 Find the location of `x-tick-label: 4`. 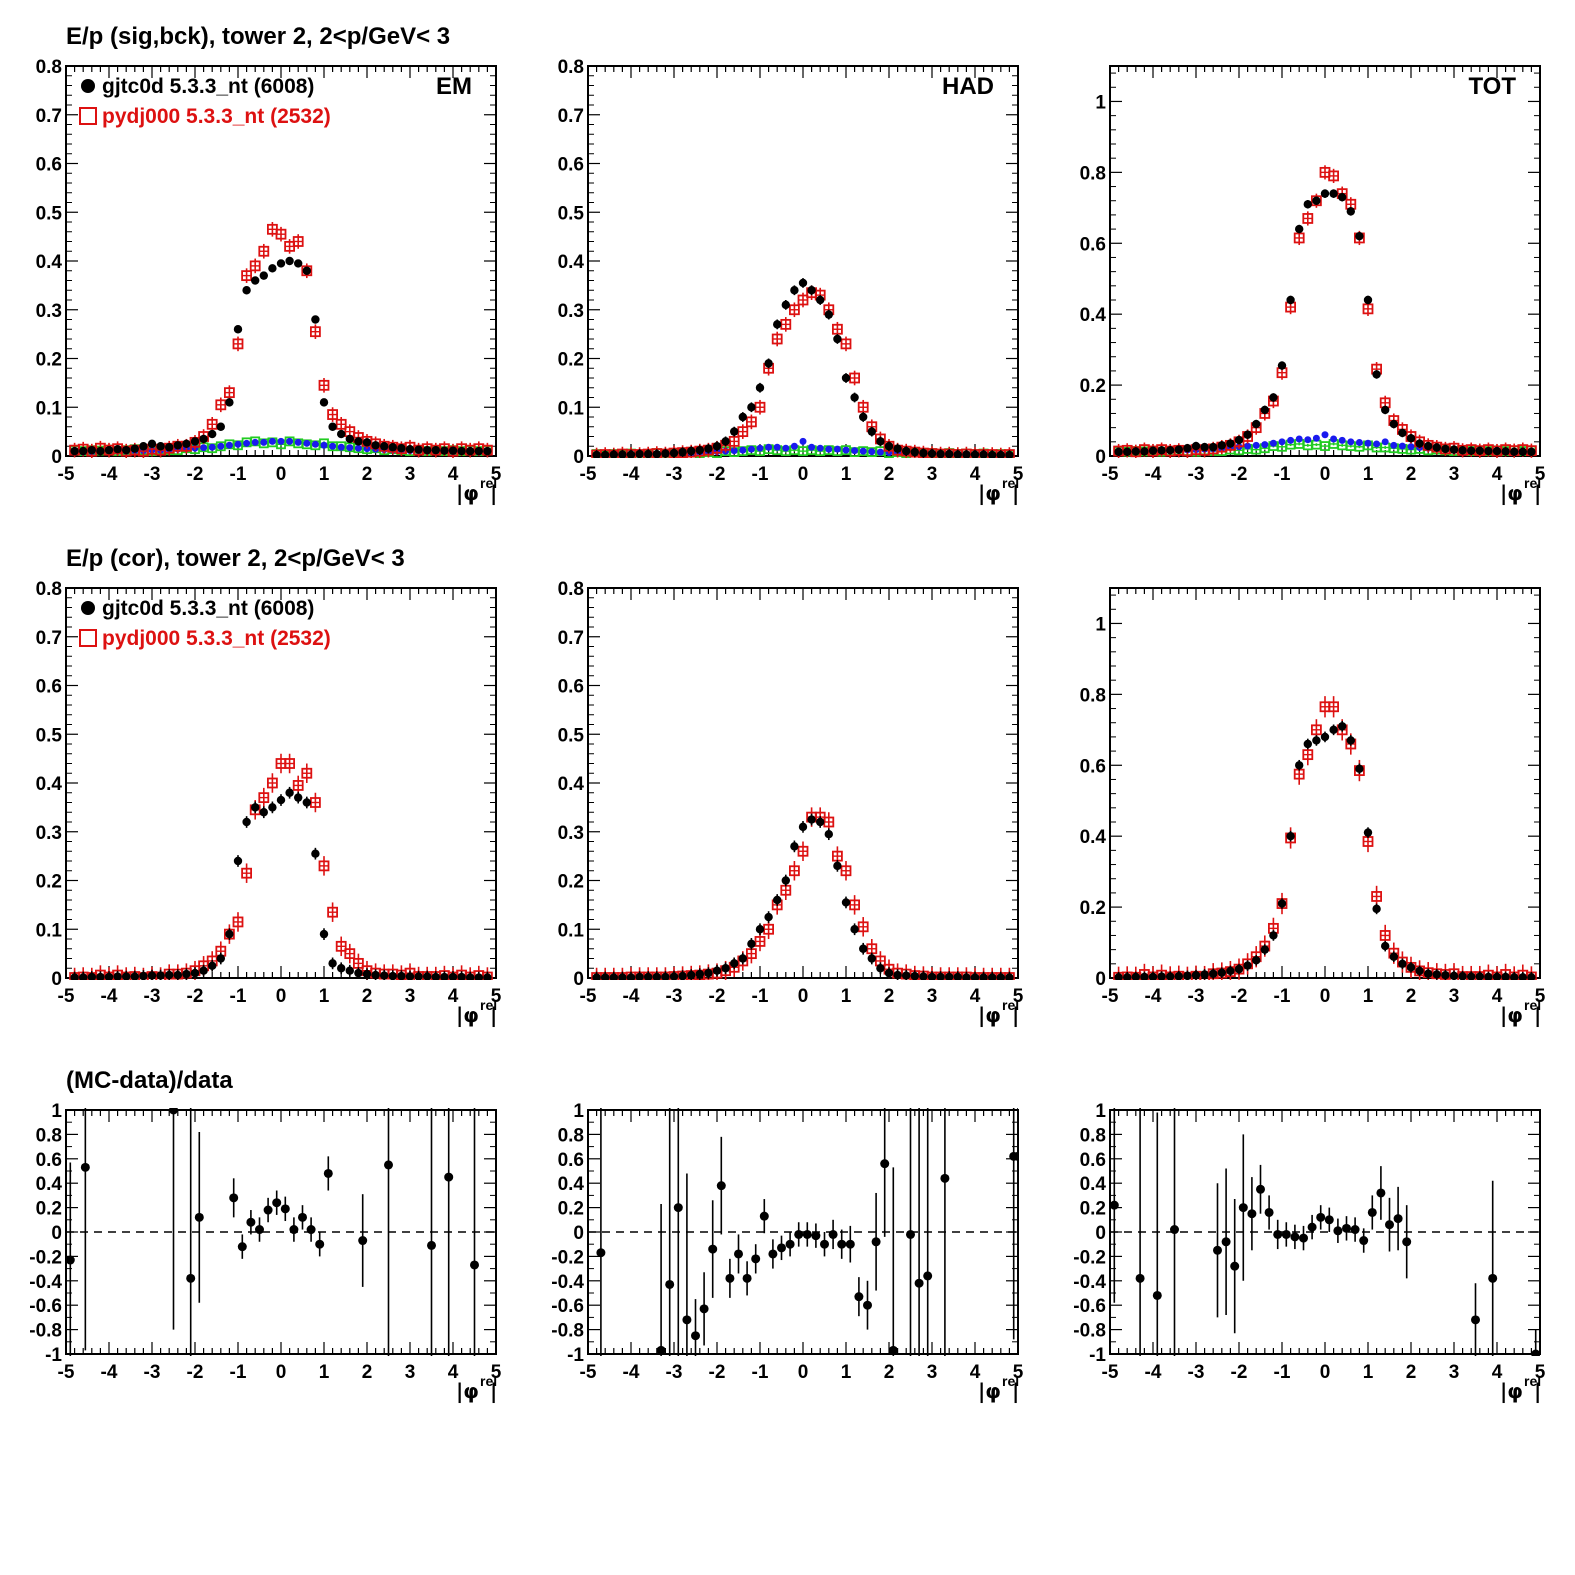

x-tick-label: 4 is located at coordinates (453, 1372).